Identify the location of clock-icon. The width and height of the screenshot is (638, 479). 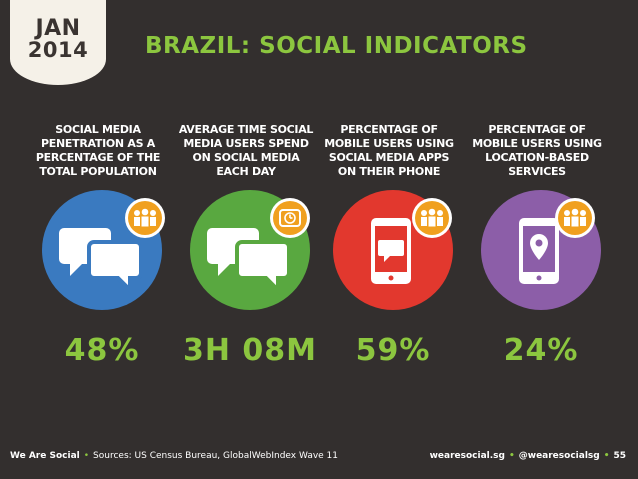
(290, 218).